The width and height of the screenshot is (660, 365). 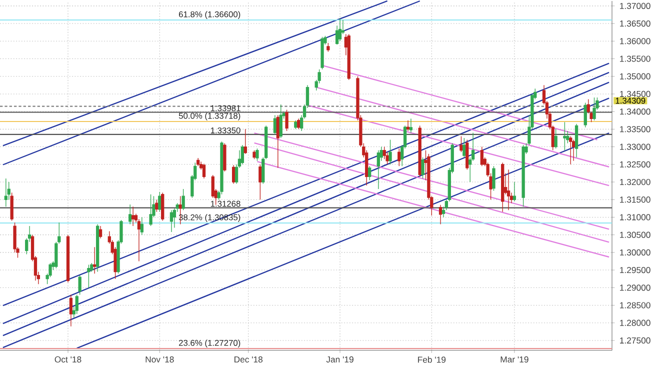 I want to click on ref-line-label: 23.6% (1.27270), so click(x=209, y=344).